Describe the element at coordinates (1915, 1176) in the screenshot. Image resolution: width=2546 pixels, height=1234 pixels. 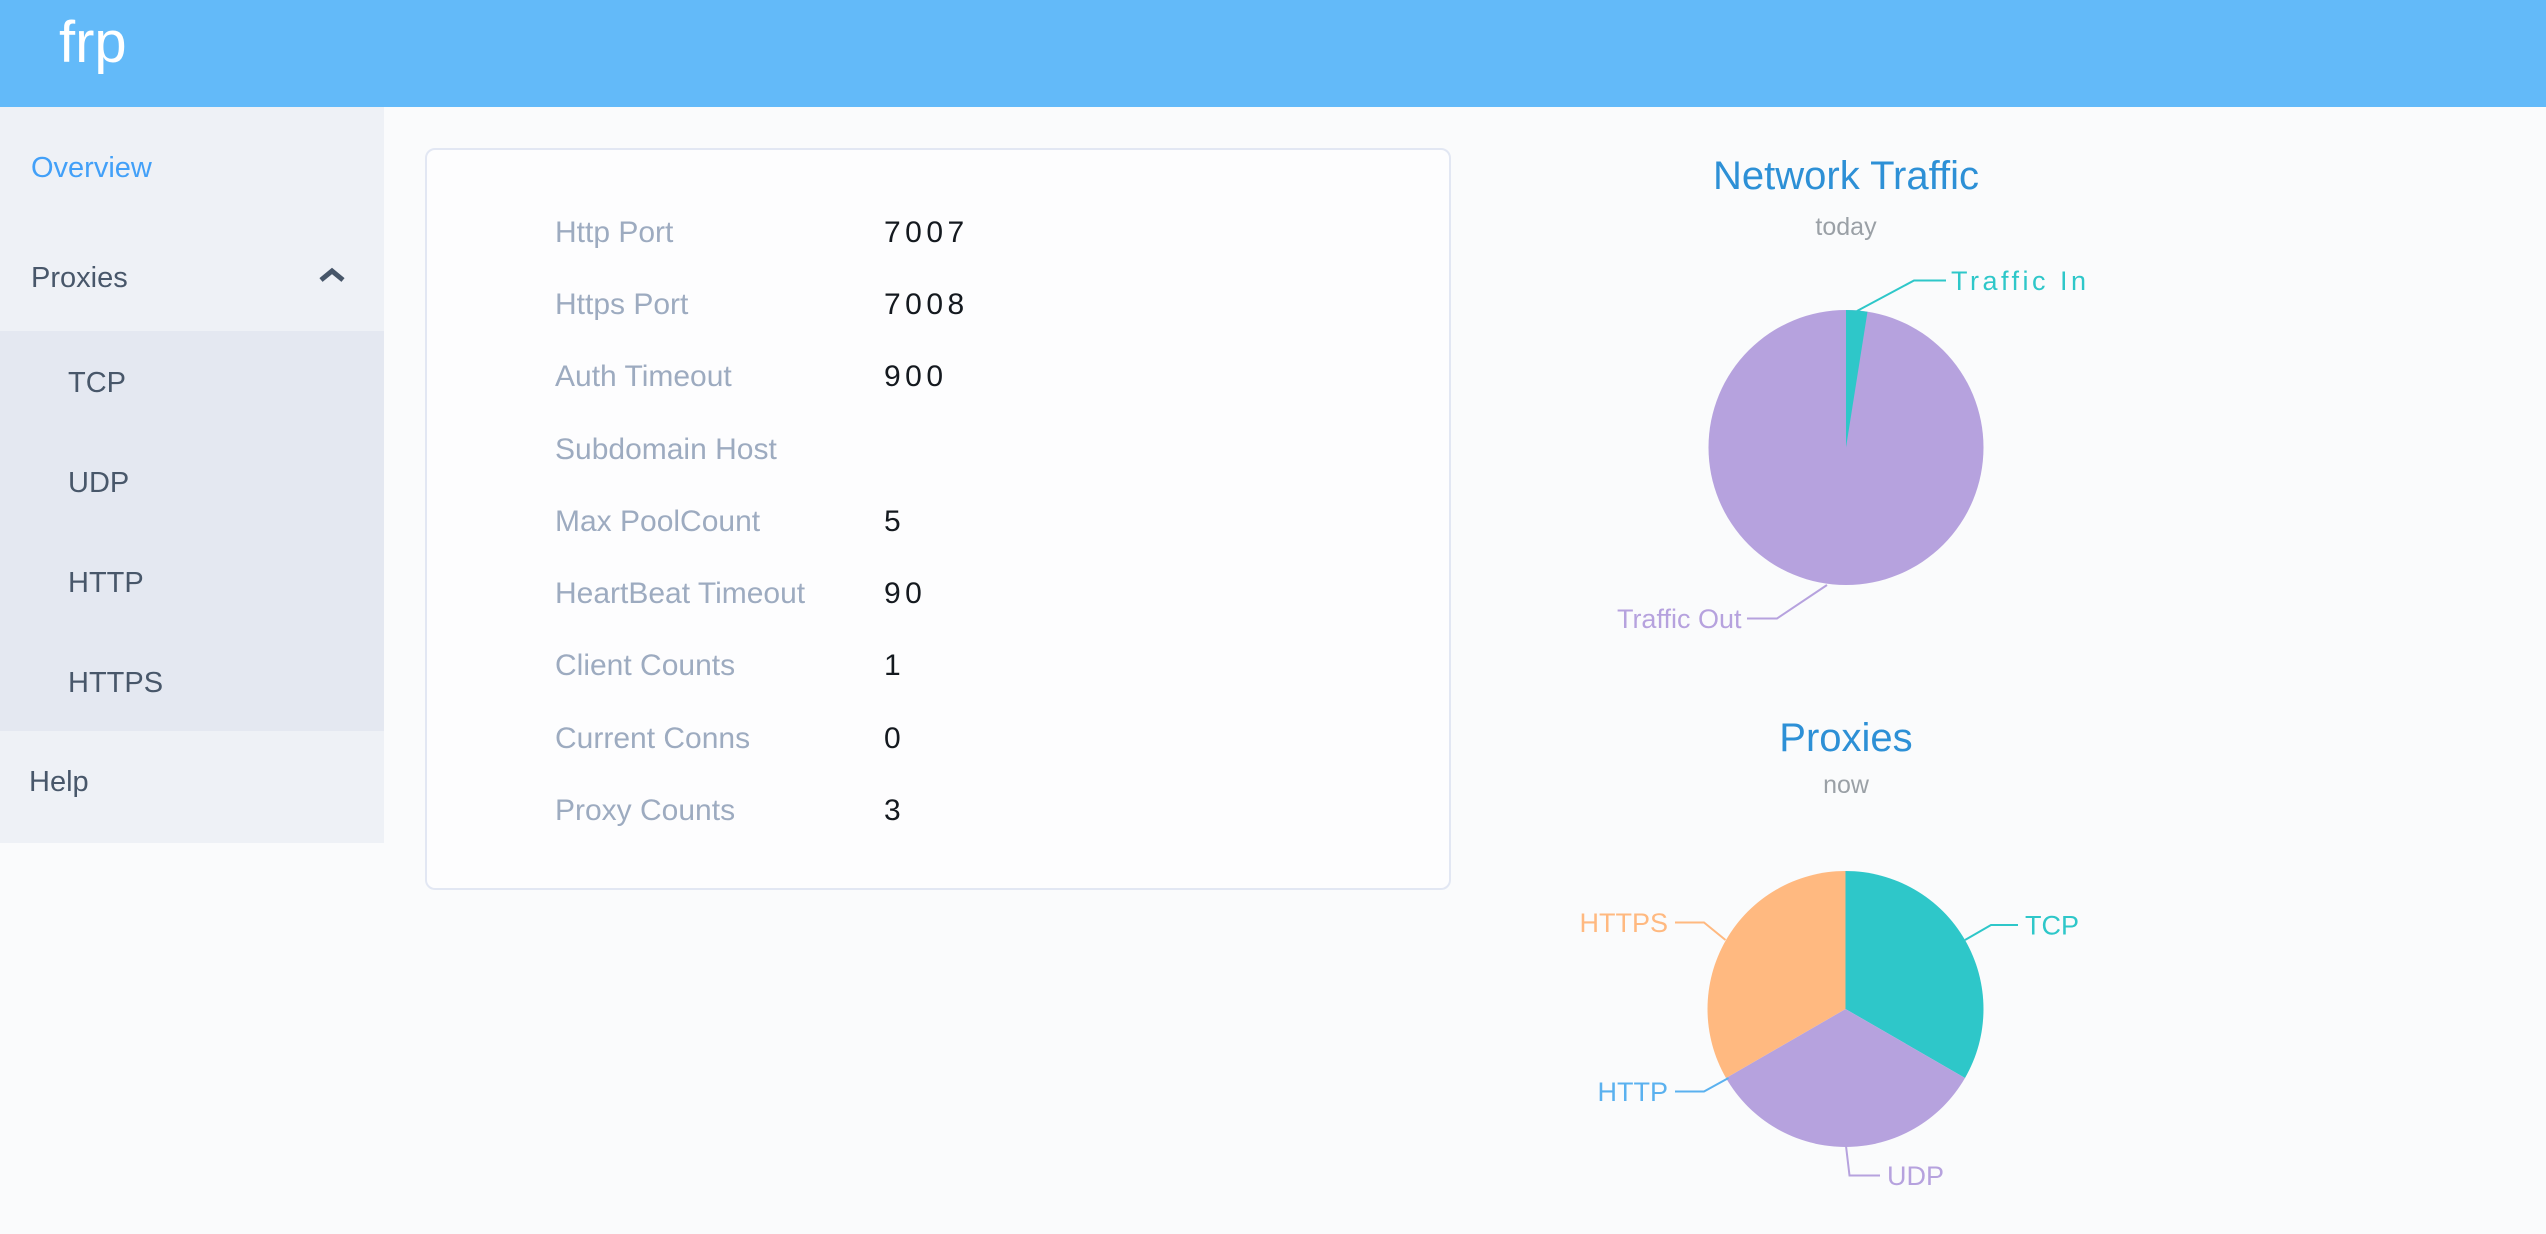
I see `svg-text: UDP` at that location.